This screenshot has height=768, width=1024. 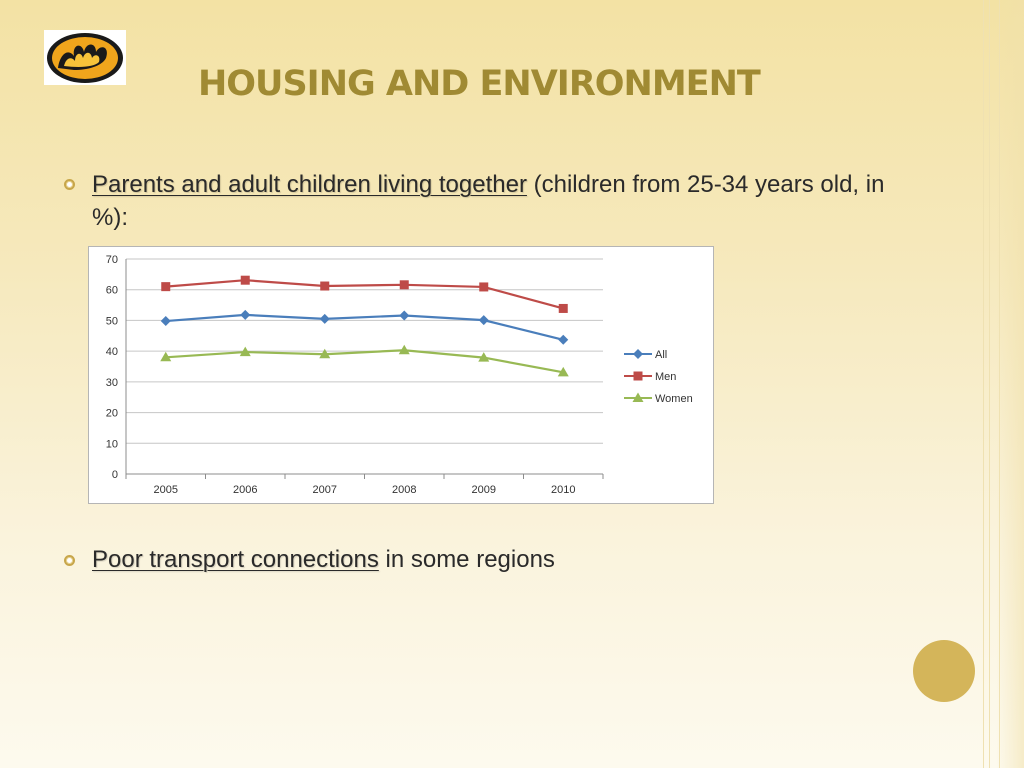 I want to click on y-tick-label: 20, so click(x=112, y=414).